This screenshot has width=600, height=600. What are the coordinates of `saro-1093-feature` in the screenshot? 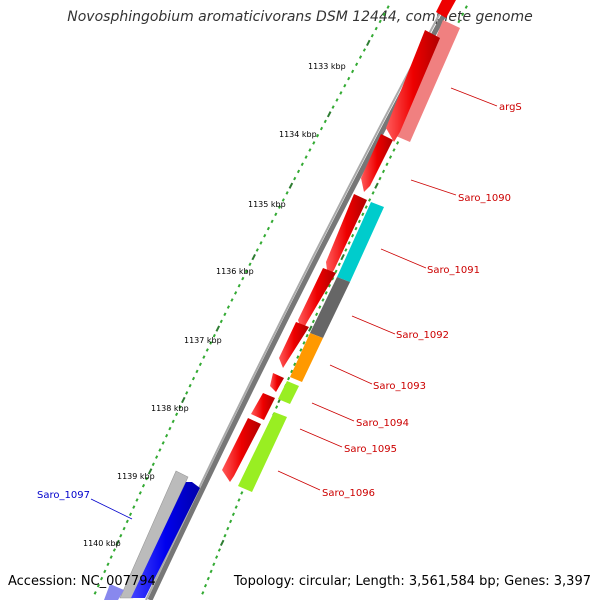 It's located at (306, 357).